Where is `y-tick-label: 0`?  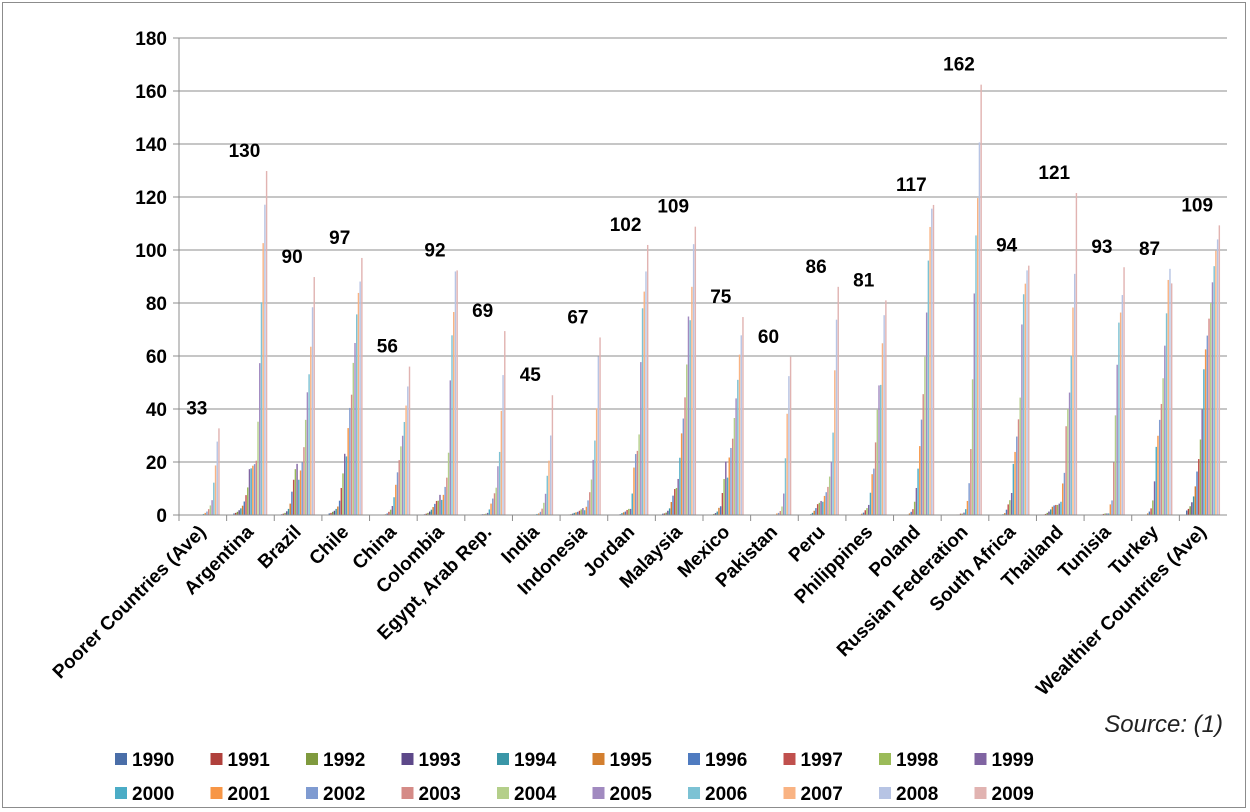
y-tick-label: 0 is located at coordinates (161, 516).